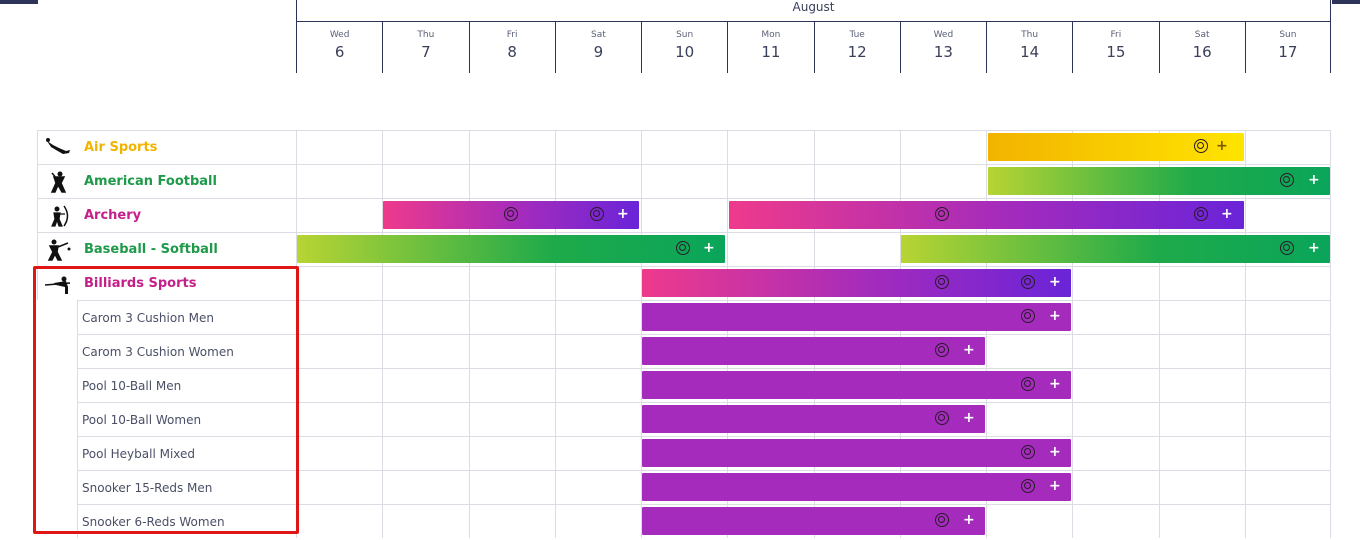  I want to click on football-player-icon, so click(58, 182).